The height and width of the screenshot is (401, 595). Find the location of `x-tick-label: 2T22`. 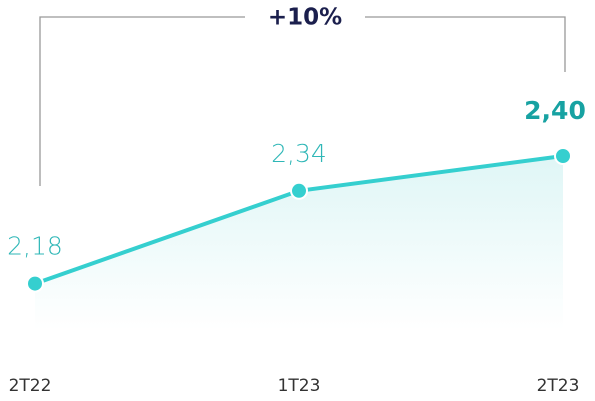

x-tick-label: 2T22 is located at coordinates (30, 386).